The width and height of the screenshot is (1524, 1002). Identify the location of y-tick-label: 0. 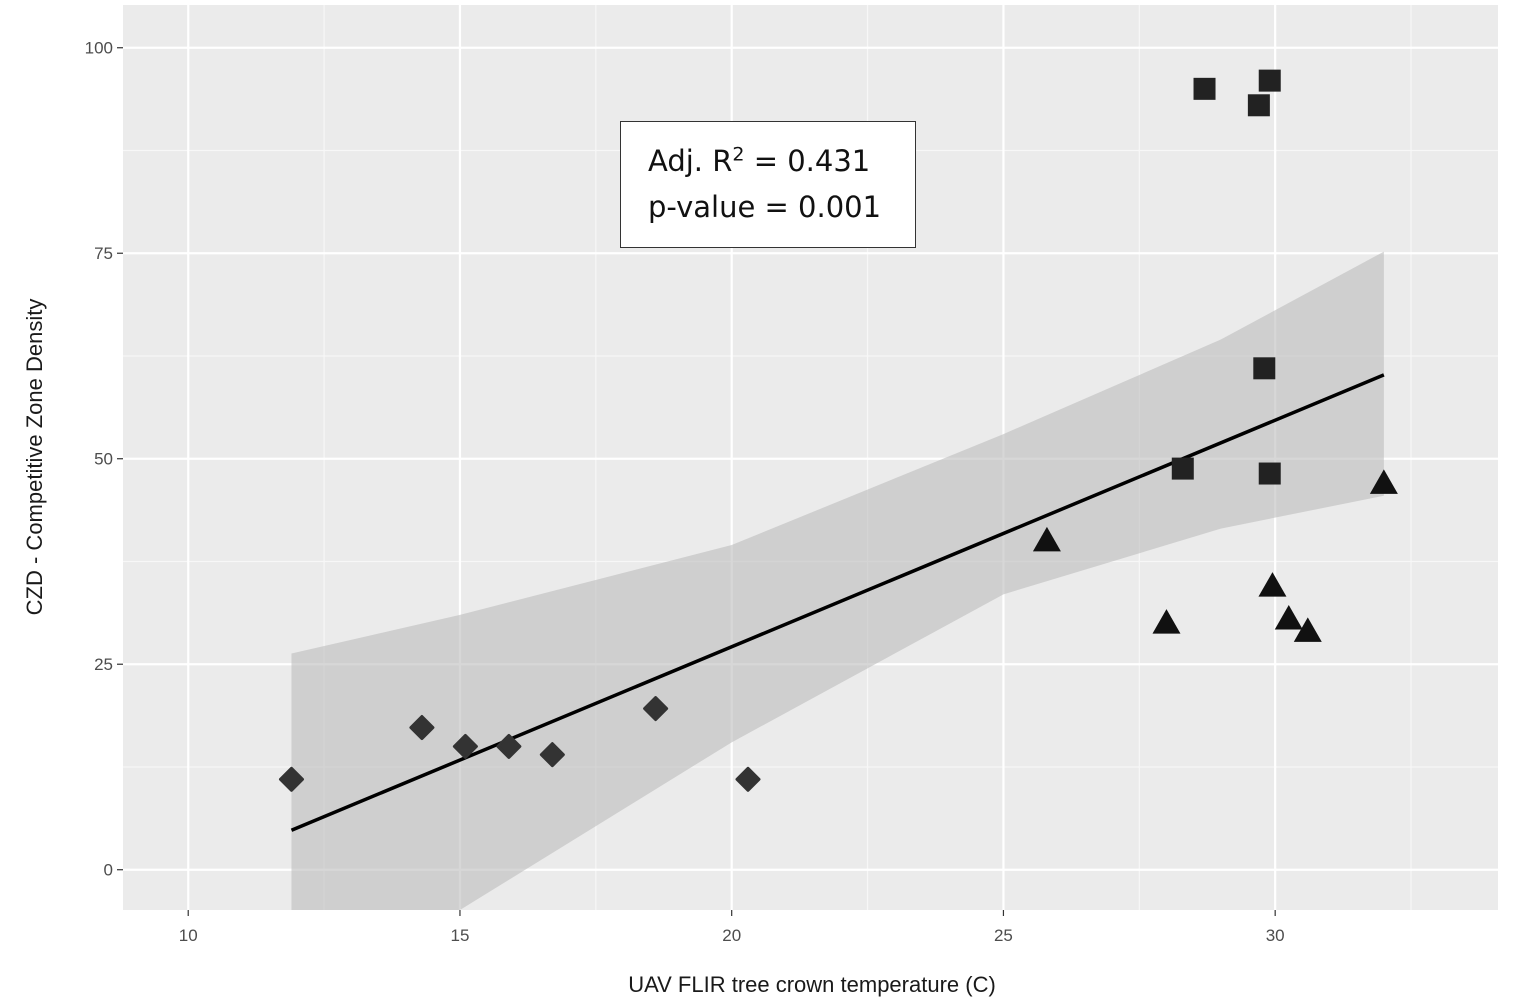
(108, 870).